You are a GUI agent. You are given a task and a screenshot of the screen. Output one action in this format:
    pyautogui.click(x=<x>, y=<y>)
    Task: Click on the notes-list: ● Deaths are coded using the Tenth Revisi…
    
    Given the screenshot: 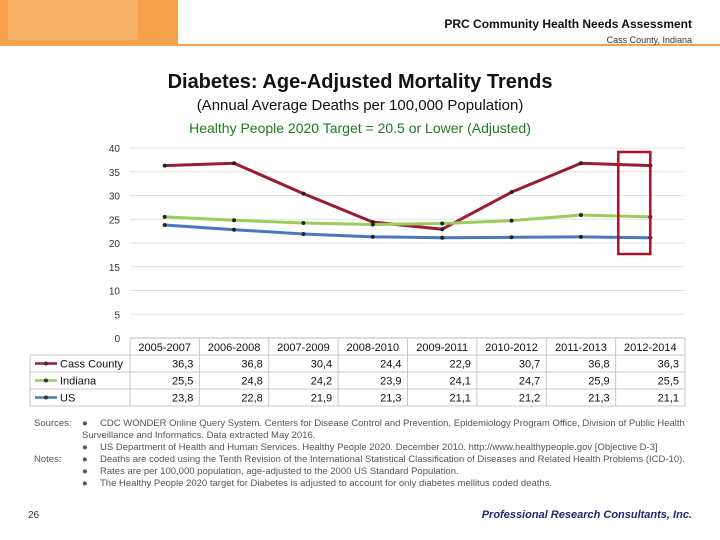 What is the action you would take?
    pyautogui.click(x=388, y=472)
    